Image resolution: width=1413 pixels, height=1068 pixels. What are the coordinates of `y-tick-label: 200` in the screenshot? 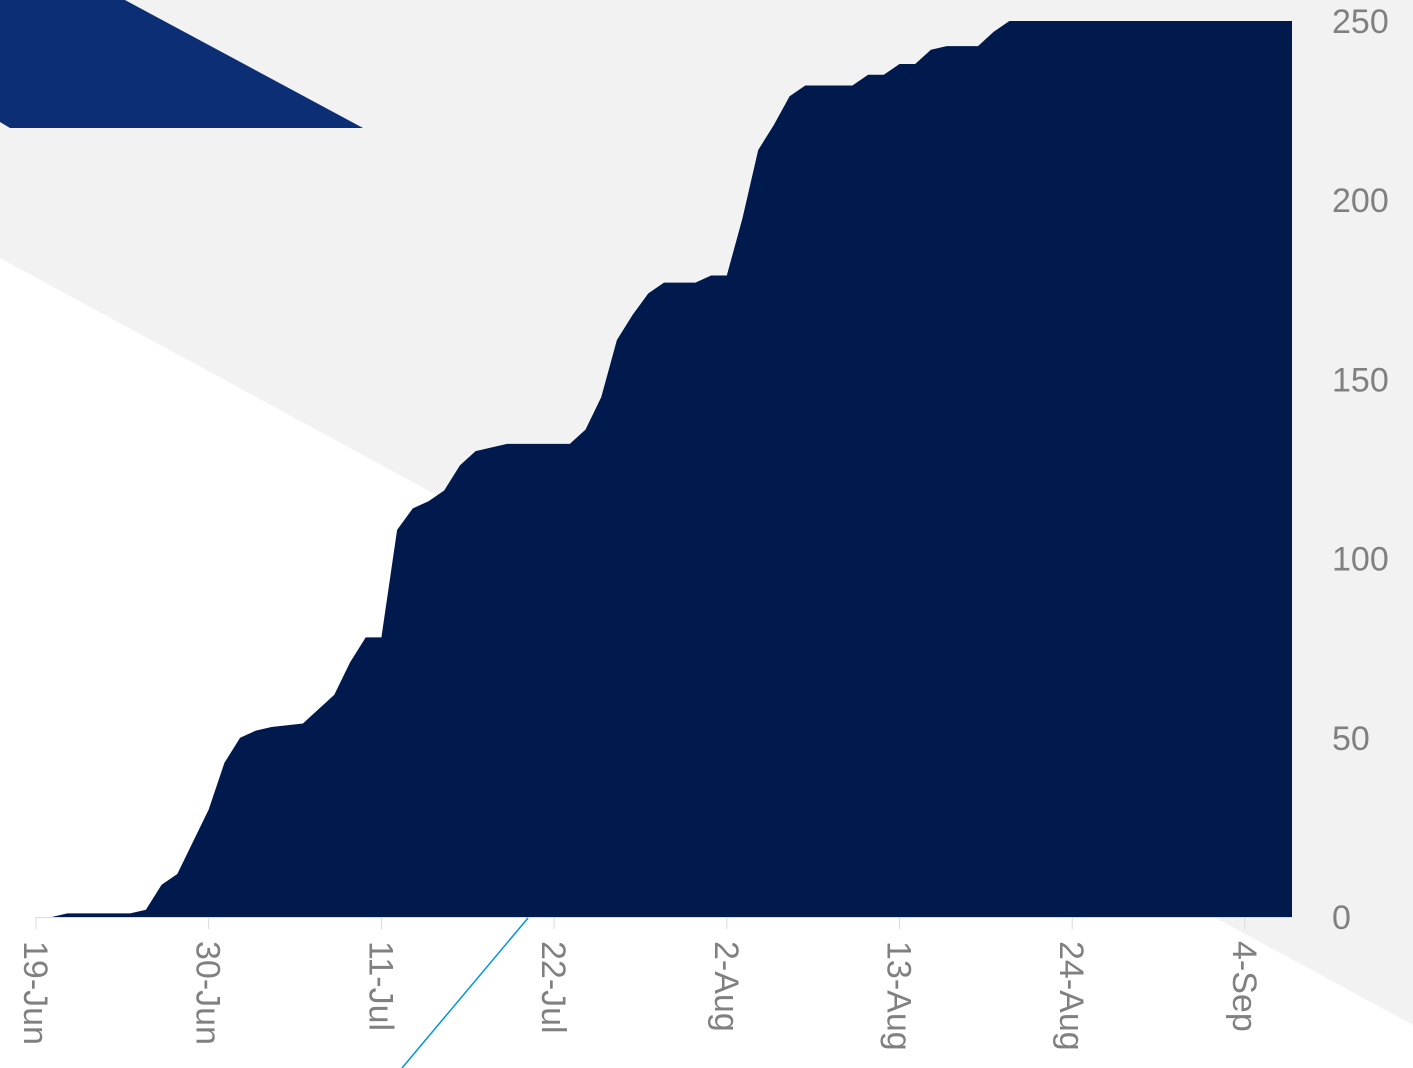 It's located at (1360, 201).